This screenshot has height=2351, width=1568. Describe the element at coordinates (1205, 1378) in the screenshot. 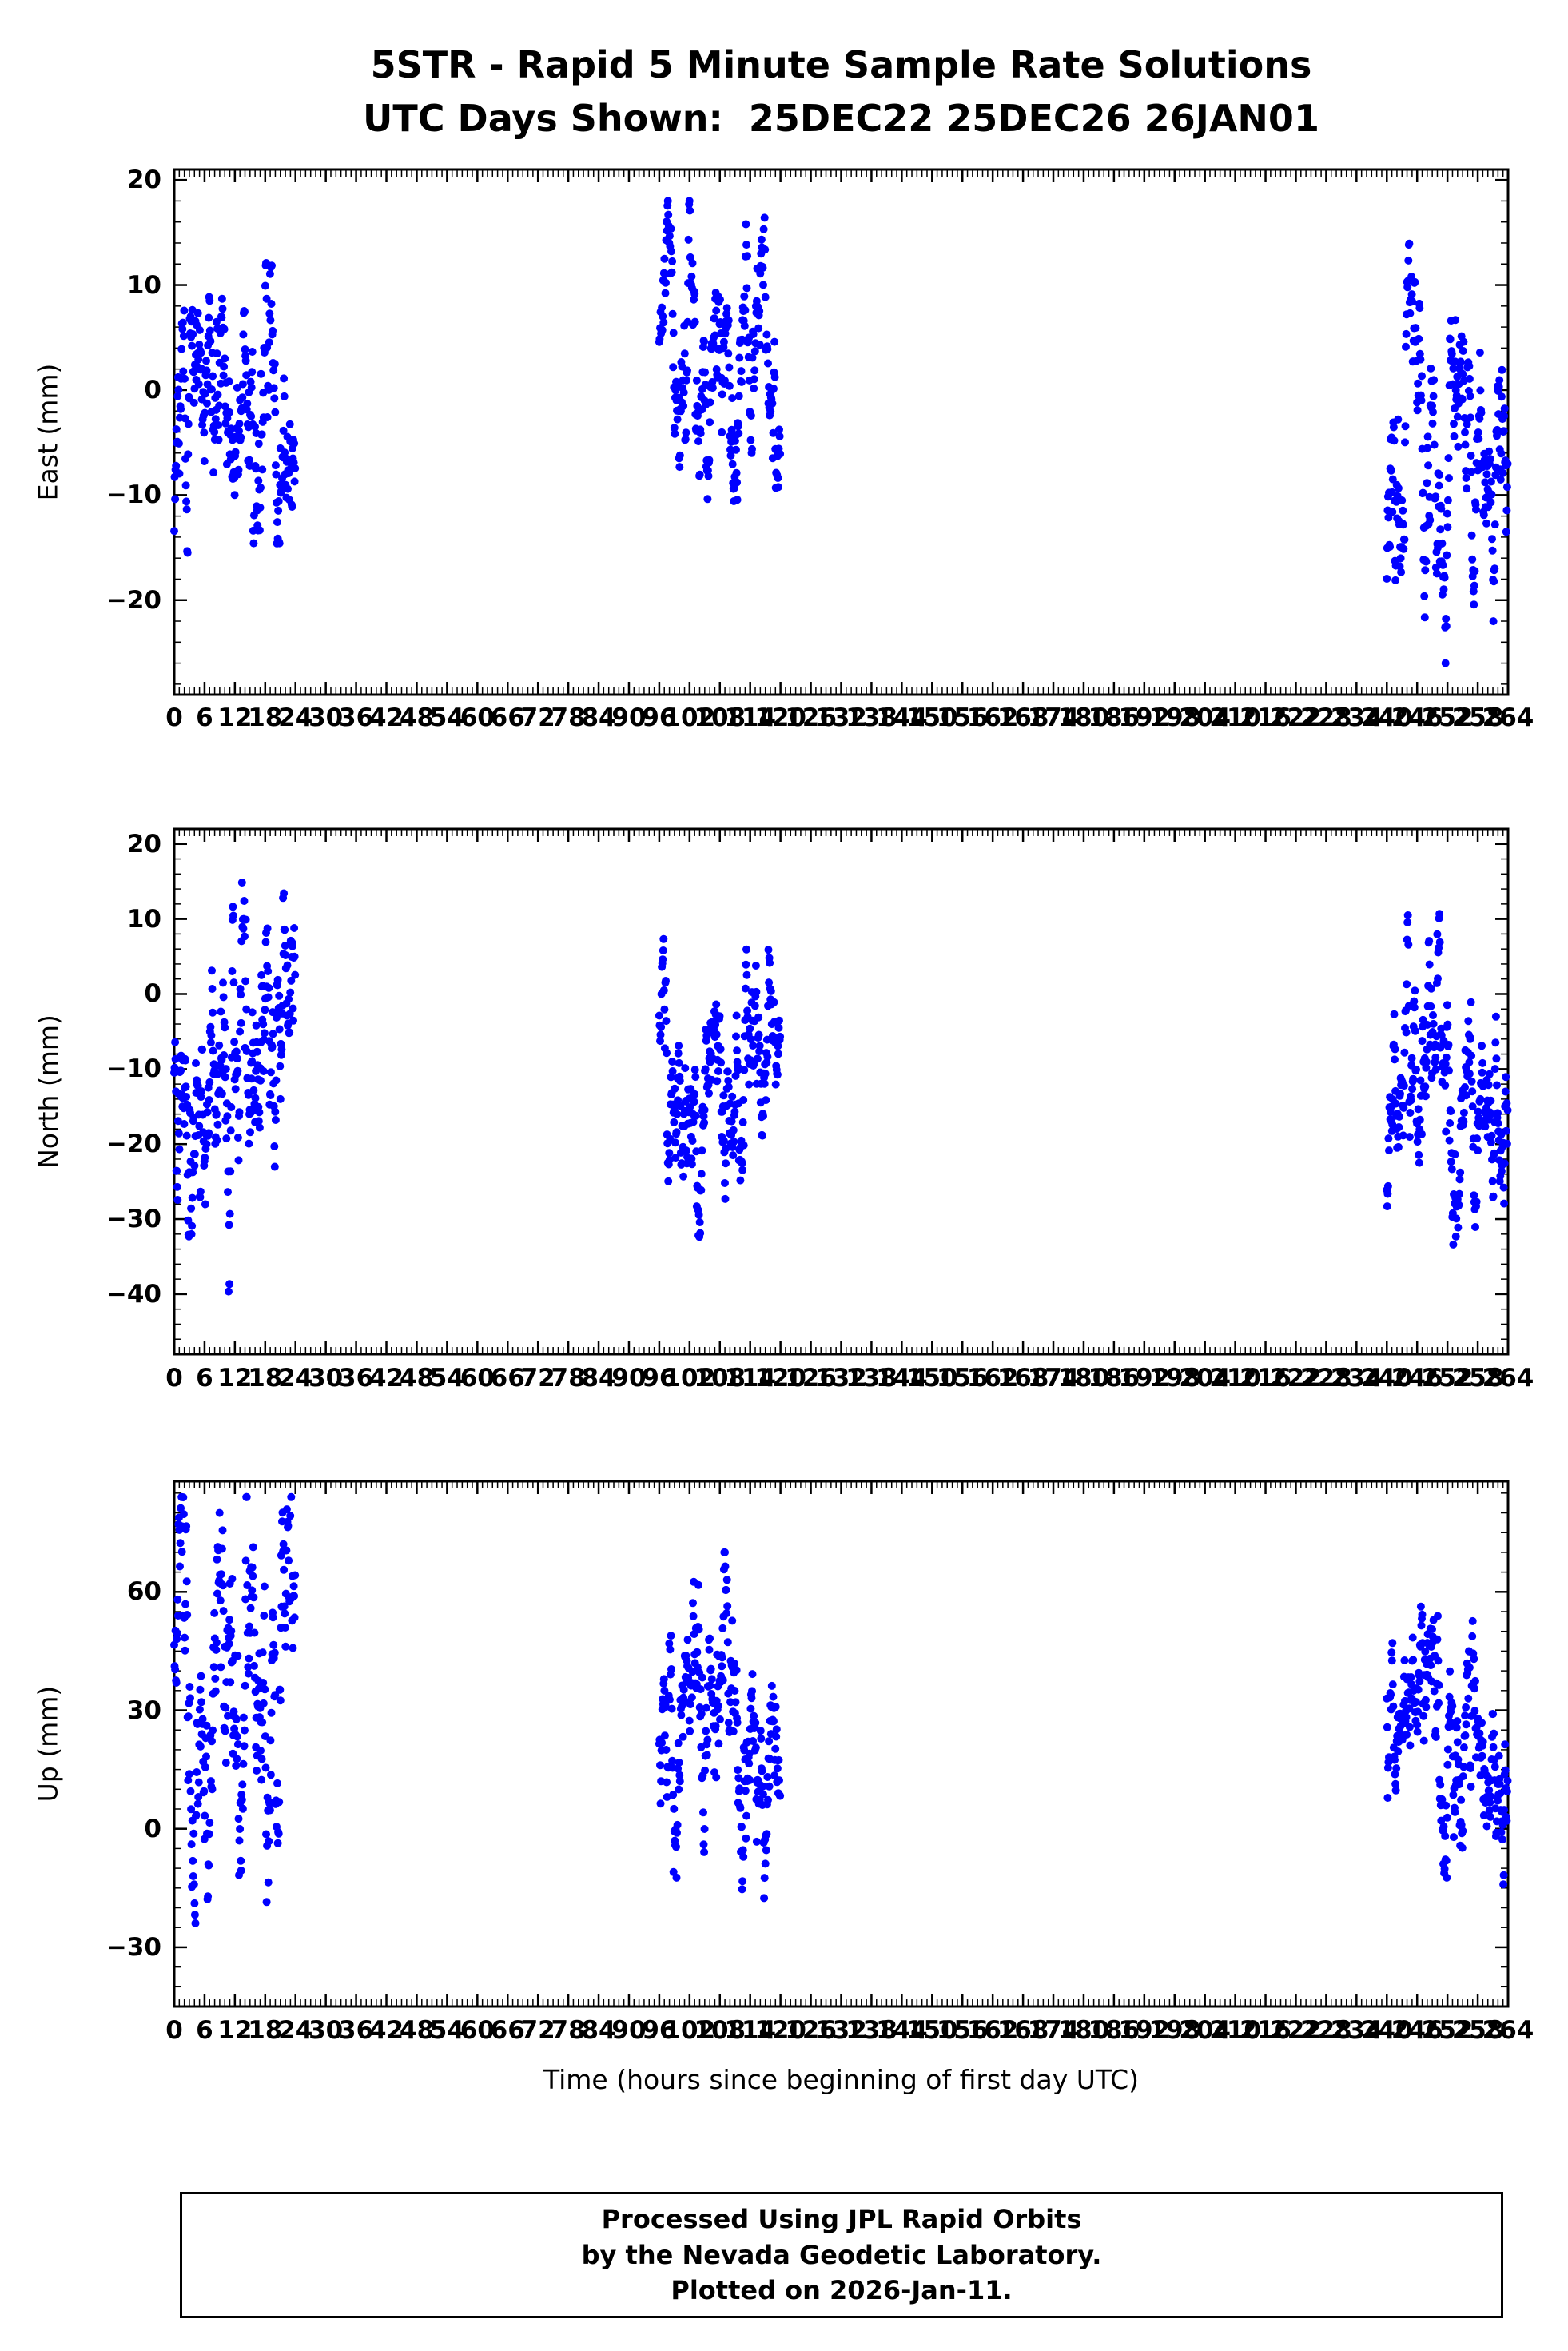

I see `x-tick-label: 204` at that location.